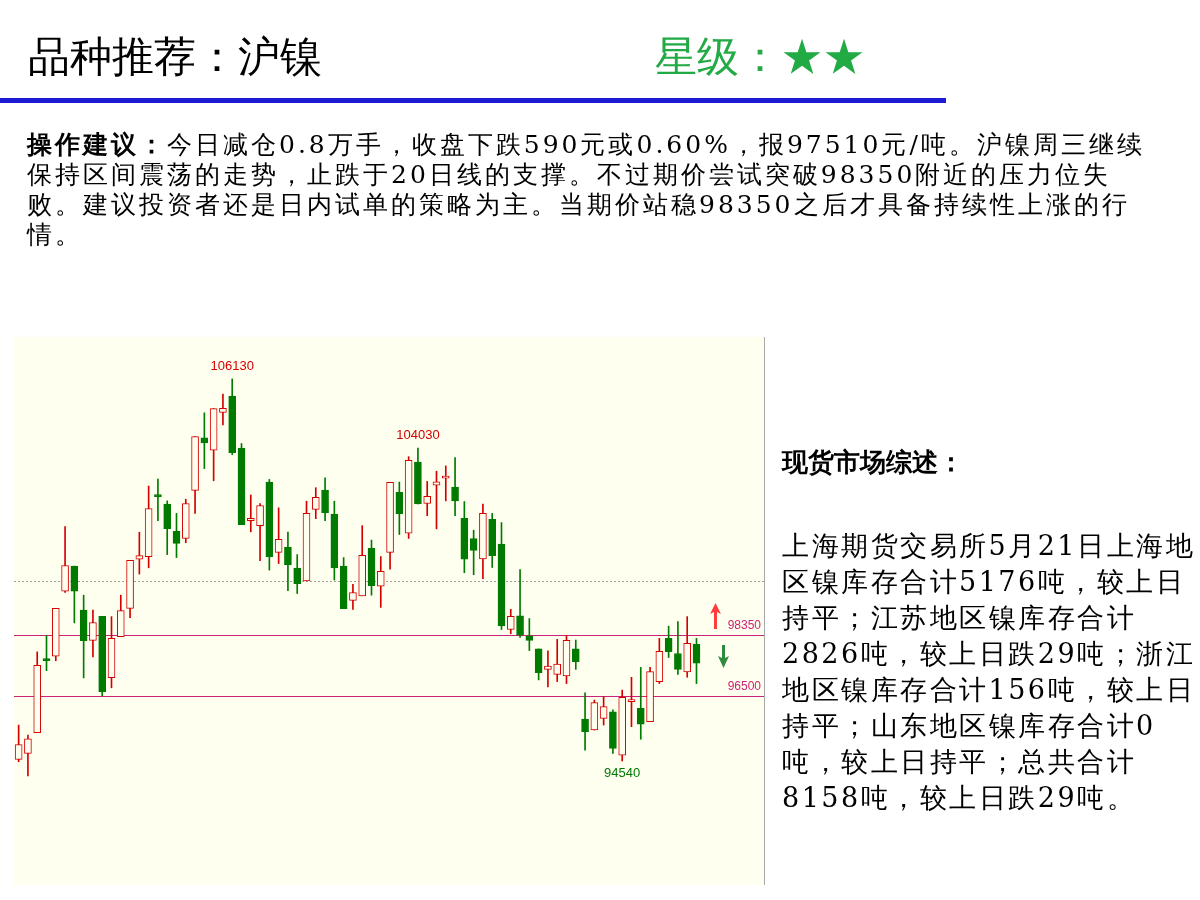 Image resolution: width=1200 pixels, height=900 pixels. Describe the element at coordinates (744, 685) in the screenshot. I see `ref-line-label: 96500` at that location.